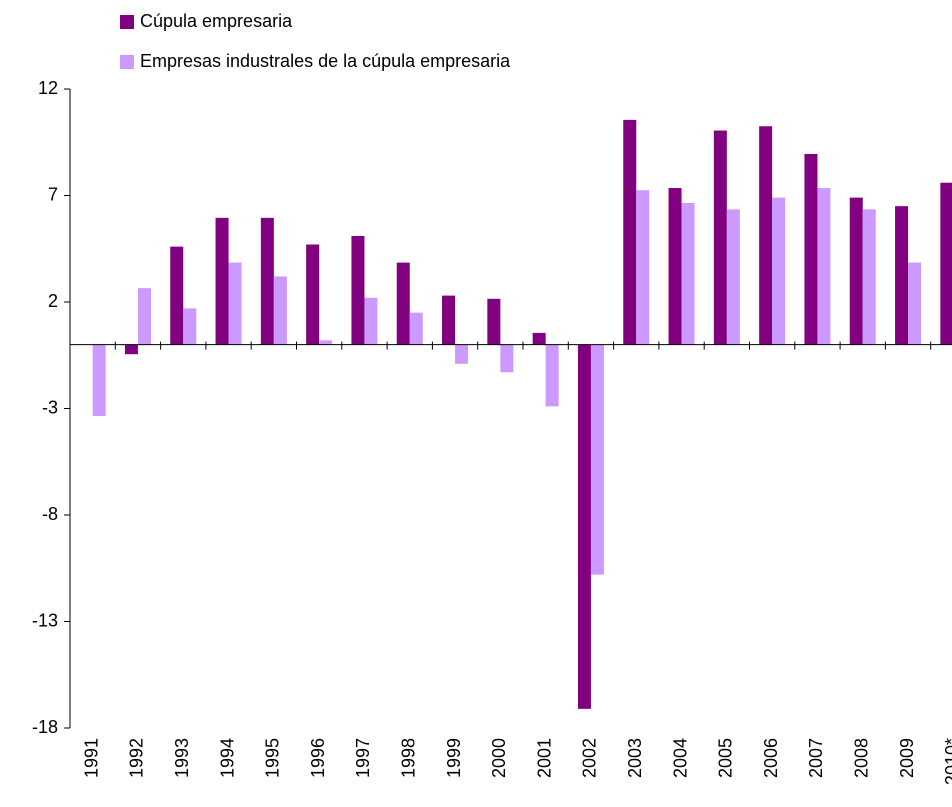 The image size is (952, 807). I want to click on y-tick-label: 7, so click(53, 194).